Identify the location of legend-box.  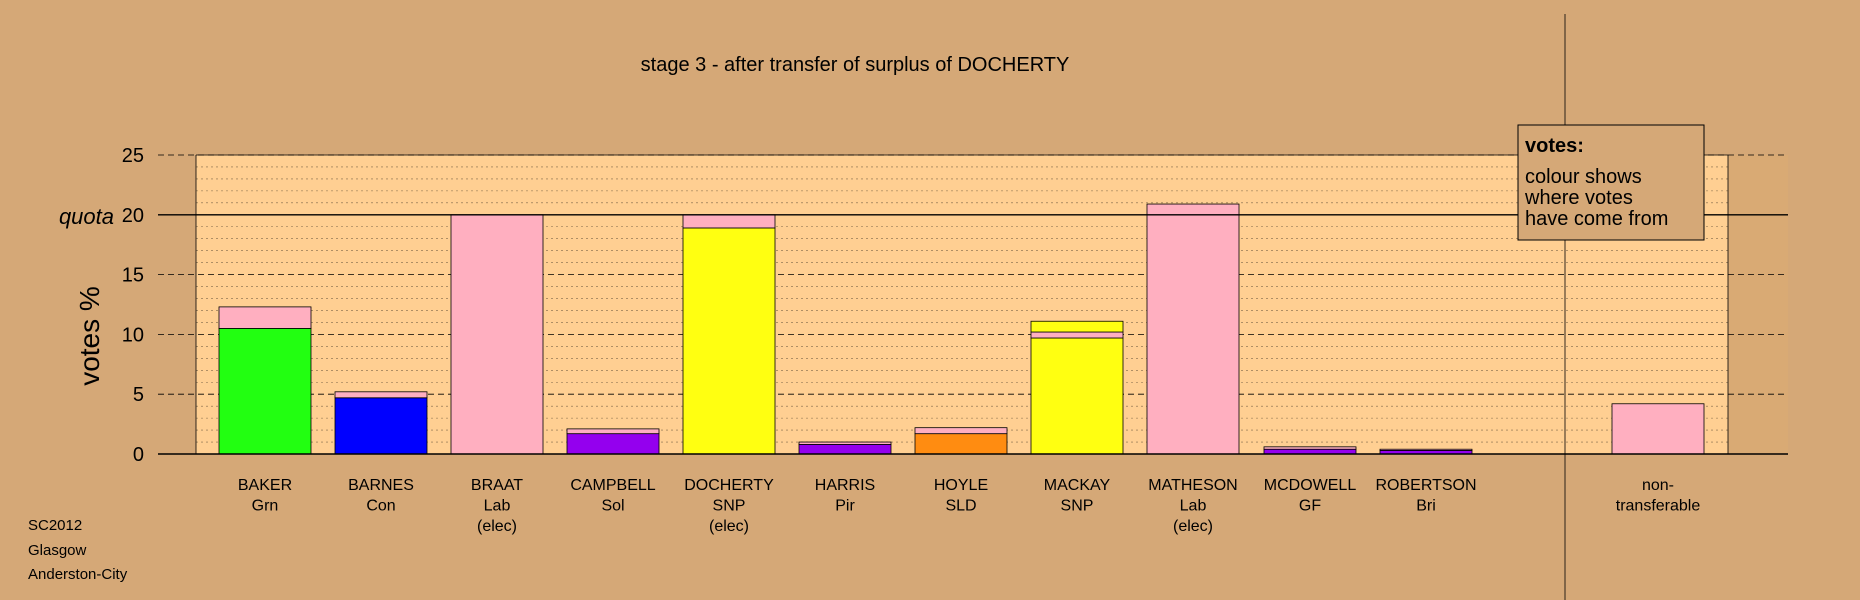
(1611, 182).